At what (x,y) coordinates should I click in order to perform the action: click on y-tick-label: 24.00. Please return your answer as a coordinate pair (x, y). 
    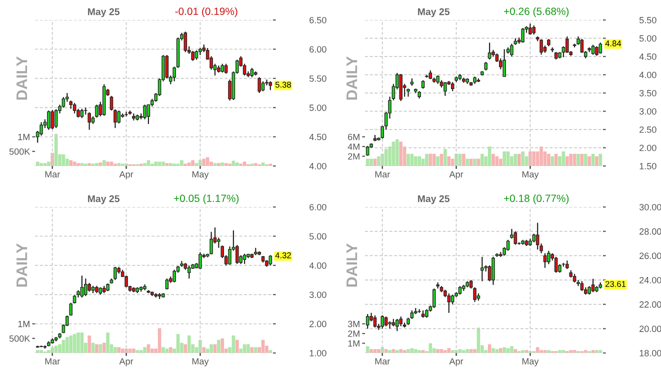
    Looking at the image, I should click on (650, 280).